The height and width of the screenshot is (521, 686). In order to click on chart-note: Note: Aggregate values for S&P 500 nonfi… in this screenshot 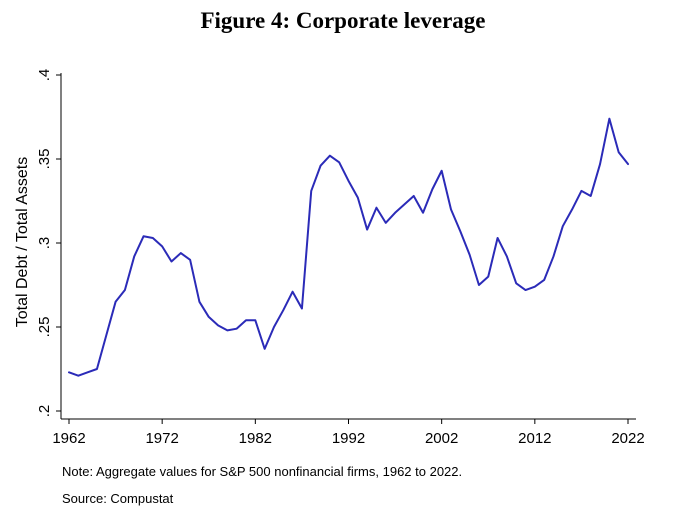, I will do `click(262, 471)`.